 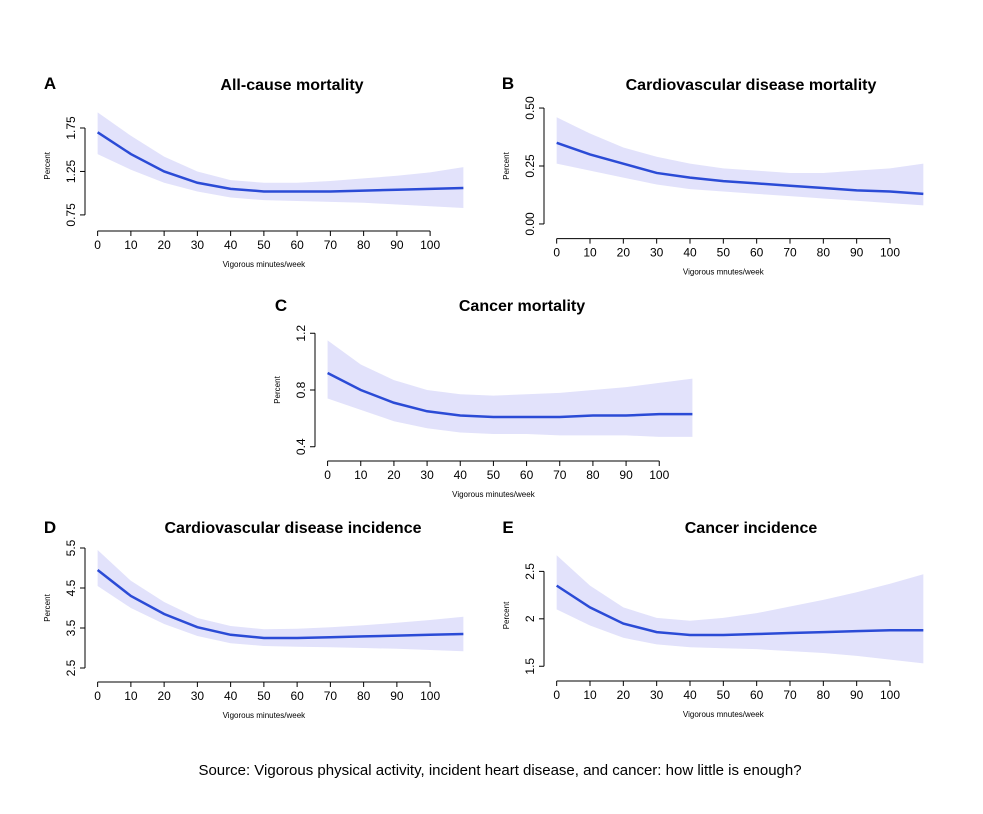 I want to click on y-tick-label: 4.5, so click(x=71, y=587).